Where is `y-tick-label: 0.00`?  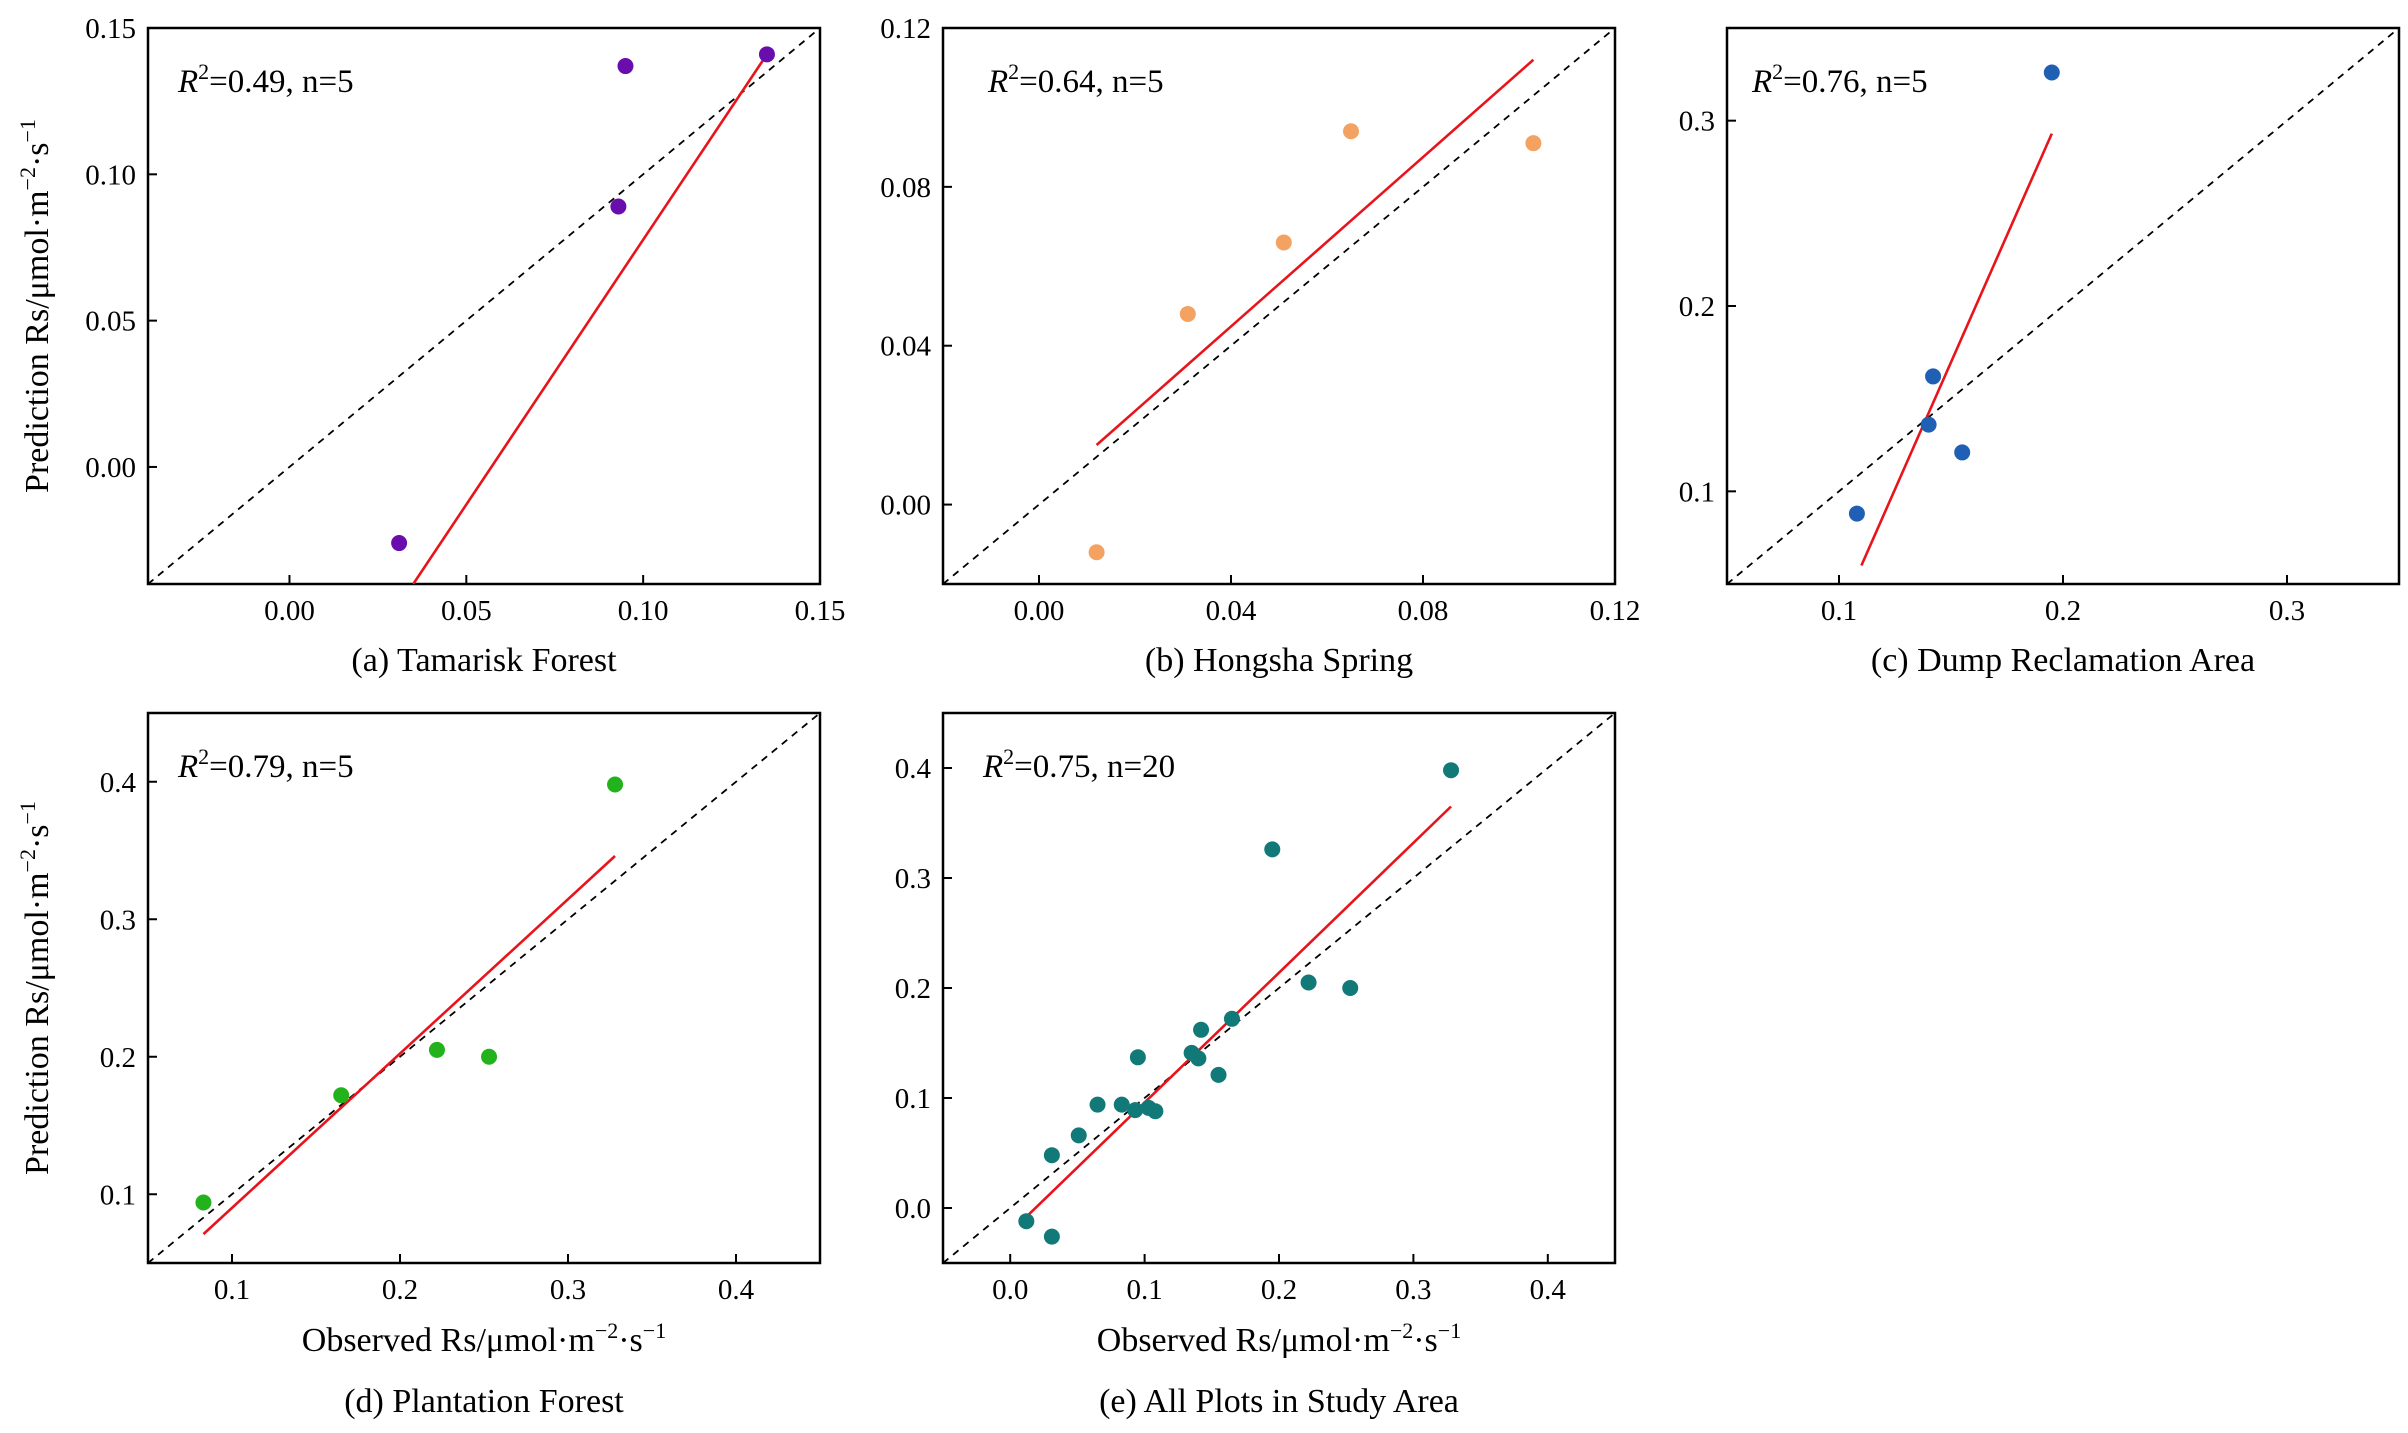 y-tick-label: 0.00 is located at coordinates (110, 468).